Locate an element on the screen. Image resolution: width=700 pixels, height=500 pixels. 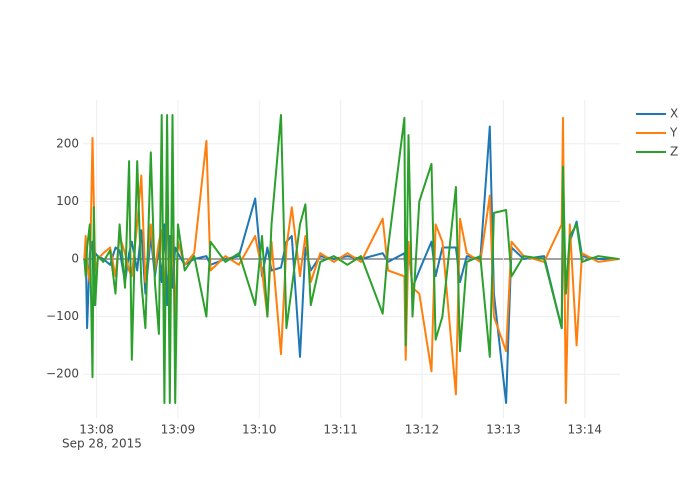
y-tick-label: −100 is located at coordinates (62, 316).